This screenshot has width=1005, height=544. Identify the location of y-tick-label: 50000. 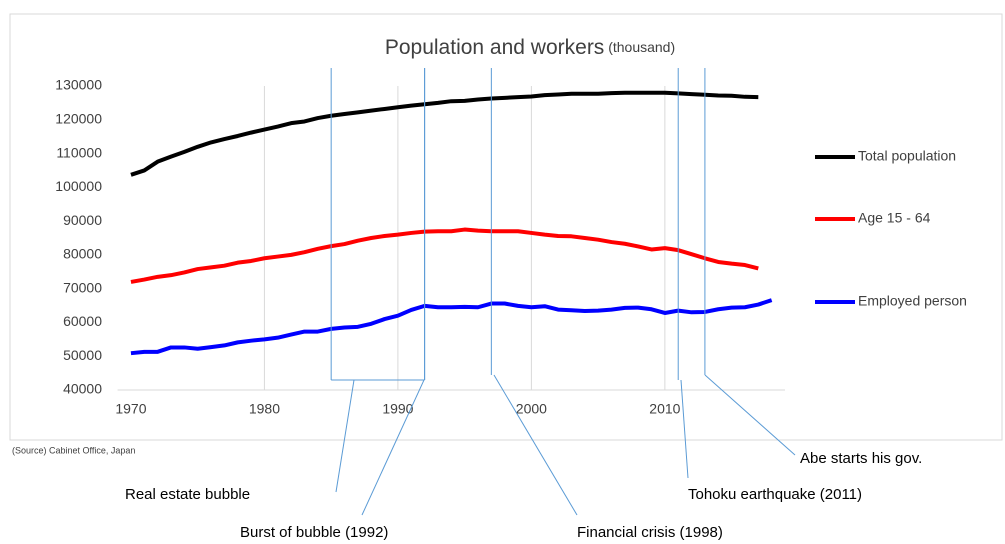
(82, 355).